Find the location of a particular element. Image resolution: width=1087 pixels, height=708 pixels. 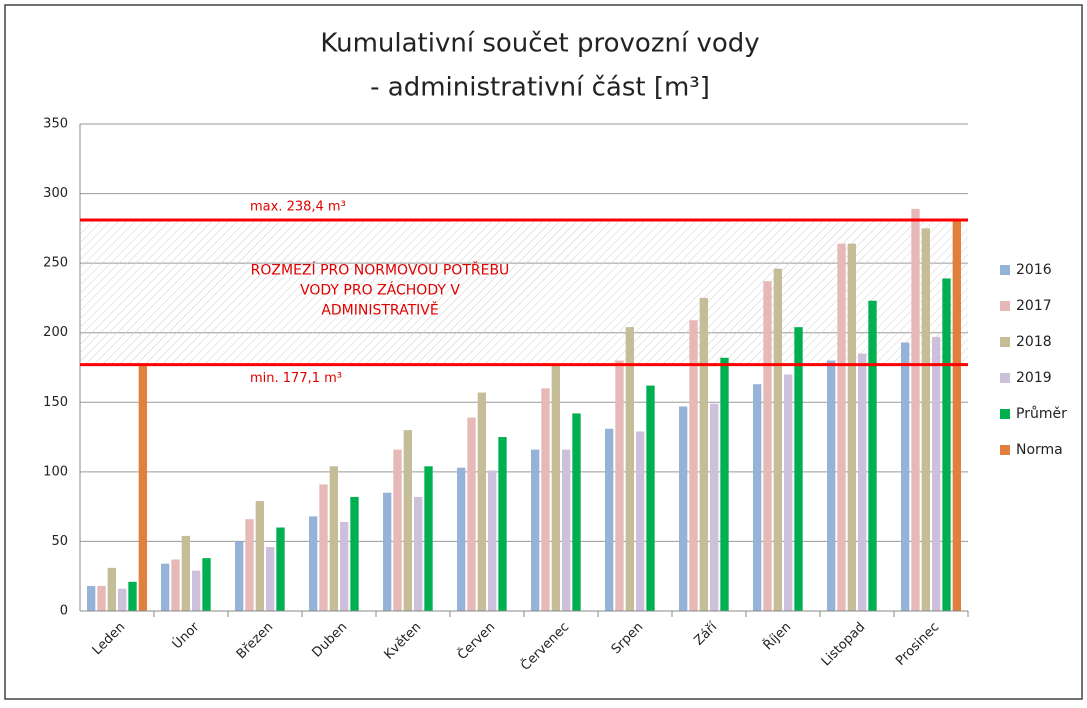

legend-label: 2016 is located at coordinates (1034, 270).